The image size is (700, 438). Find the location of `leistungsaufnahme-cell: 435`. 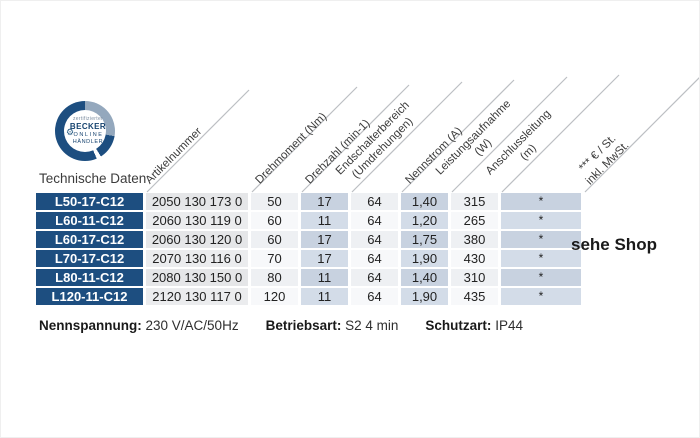

leistungsaufnahme-cell: 435 is located at coordinates (474, 296).